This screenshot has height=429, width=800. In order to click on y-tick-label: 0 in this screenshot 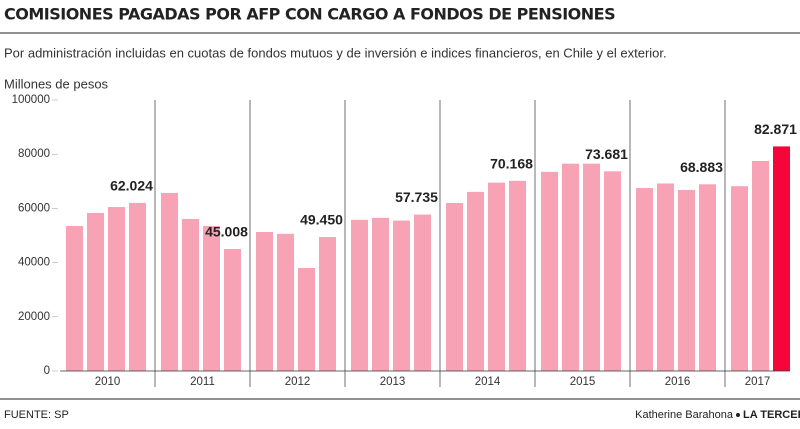, I will do `click(47, 371)`.